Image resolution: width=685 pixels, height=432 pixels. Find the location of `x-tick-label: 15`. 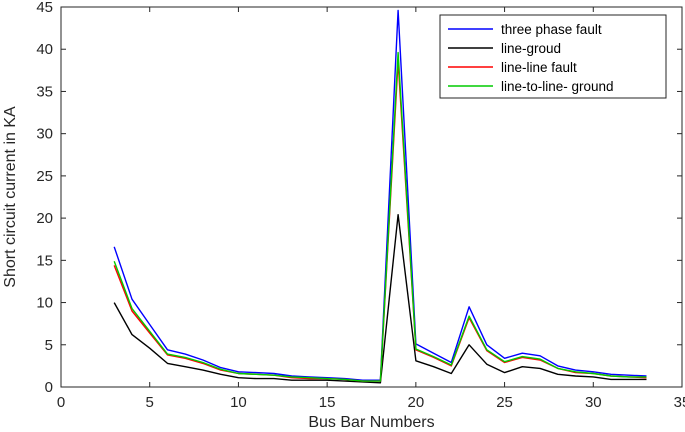

x-tick-label: 15 is located at coordinates (327, 402).